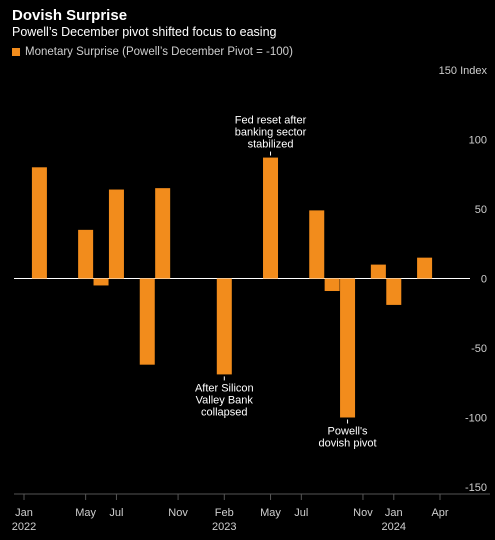  Describe the element at coordinates (70, 15) in the screenshot. I see `chart-title: Dovish Surprise` at that location.